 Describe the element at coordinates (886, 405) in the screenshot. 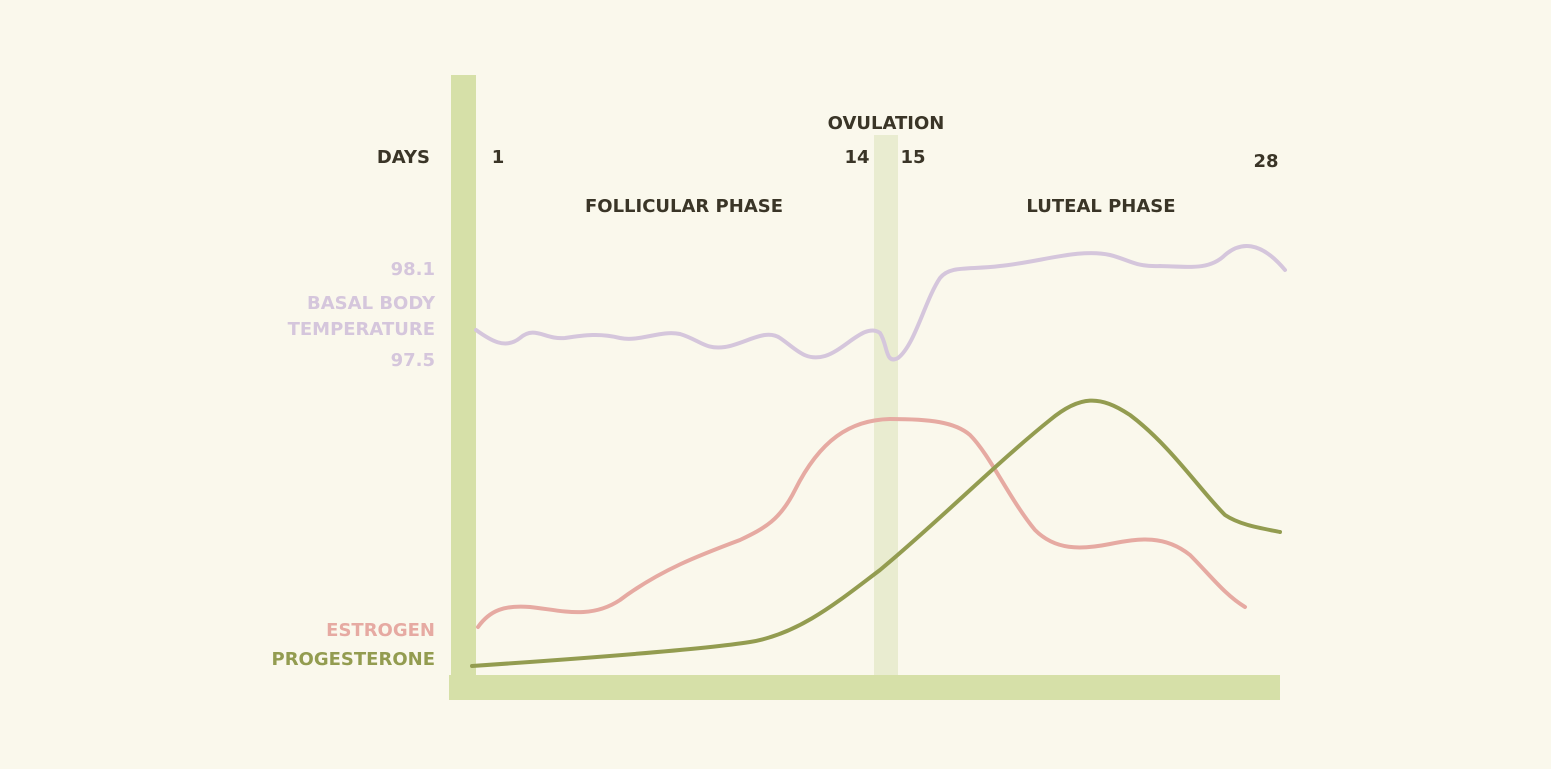

I see `ovulation-band` at that location.